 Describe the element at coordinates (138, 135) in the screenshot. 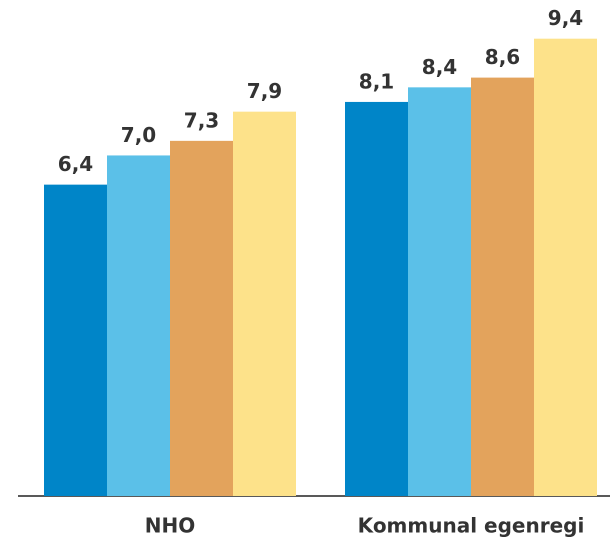

I see `value-label: 7,0` at that location.